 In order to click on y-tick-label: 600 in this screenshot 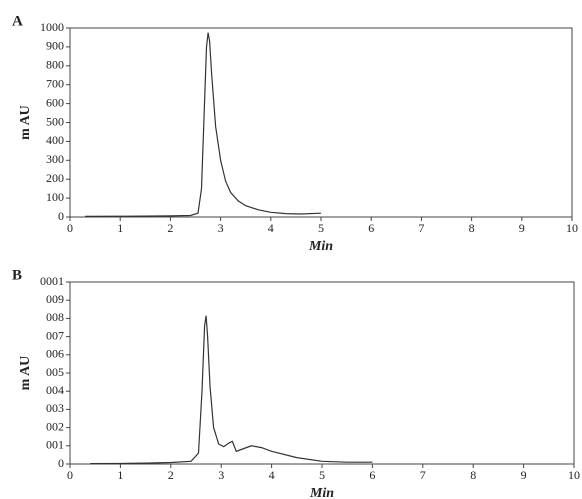, I will do `click(55, 102)`.